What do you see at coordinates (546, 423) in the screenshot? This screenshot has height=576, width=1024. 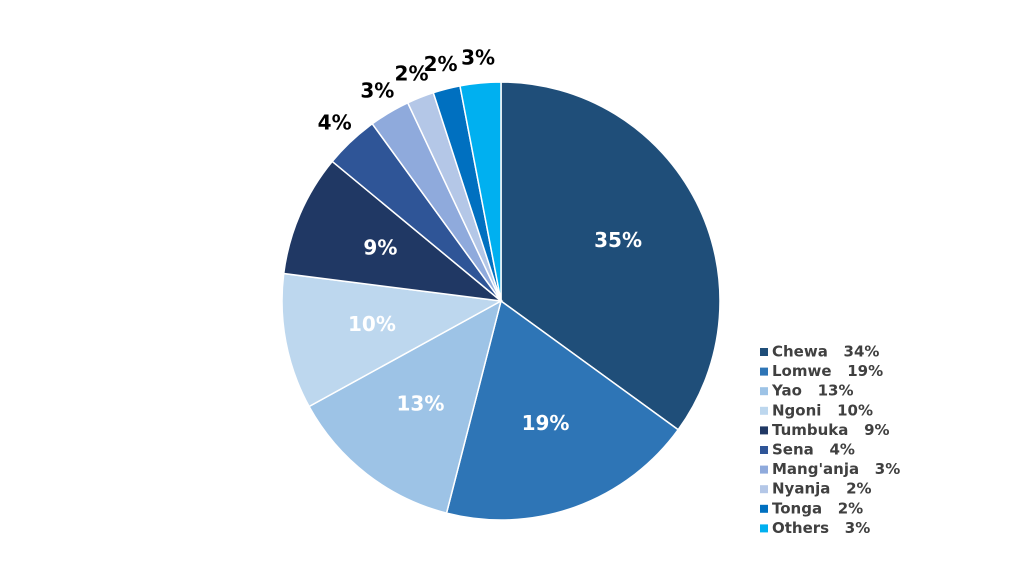 I see `slice-label: 19%` at bounding box center [546, 423].